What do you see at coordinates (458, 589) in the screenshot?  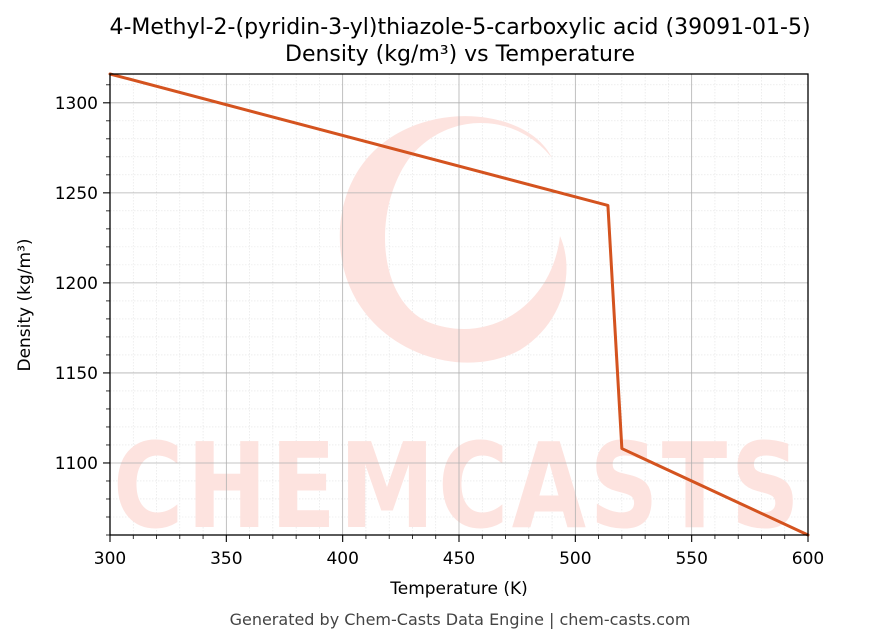 I see `x-axis-label: Temperature (K)` at bounding box center [458, 589].